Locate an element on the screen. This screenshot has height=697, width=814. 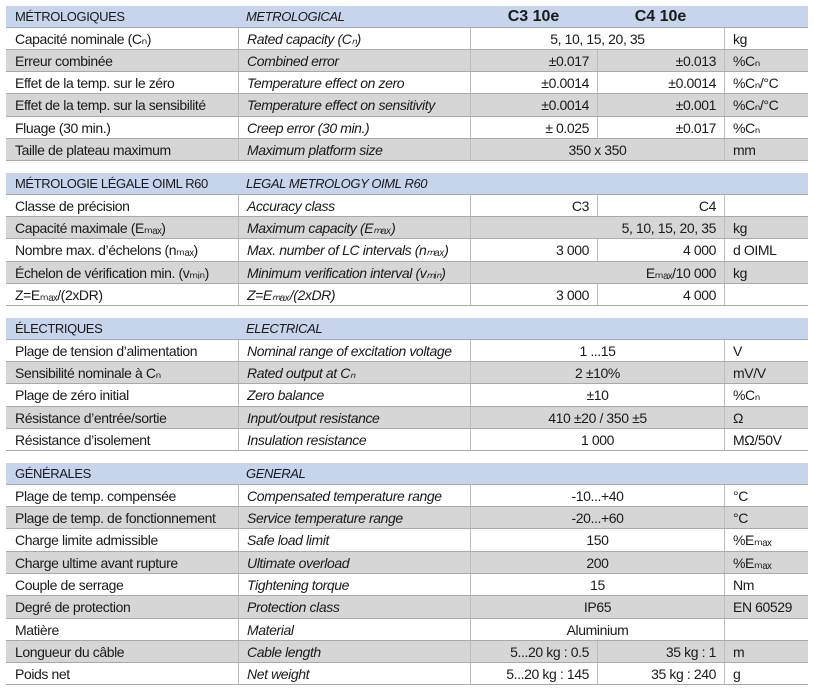
unit: kg is located at coordinates (766, 228).